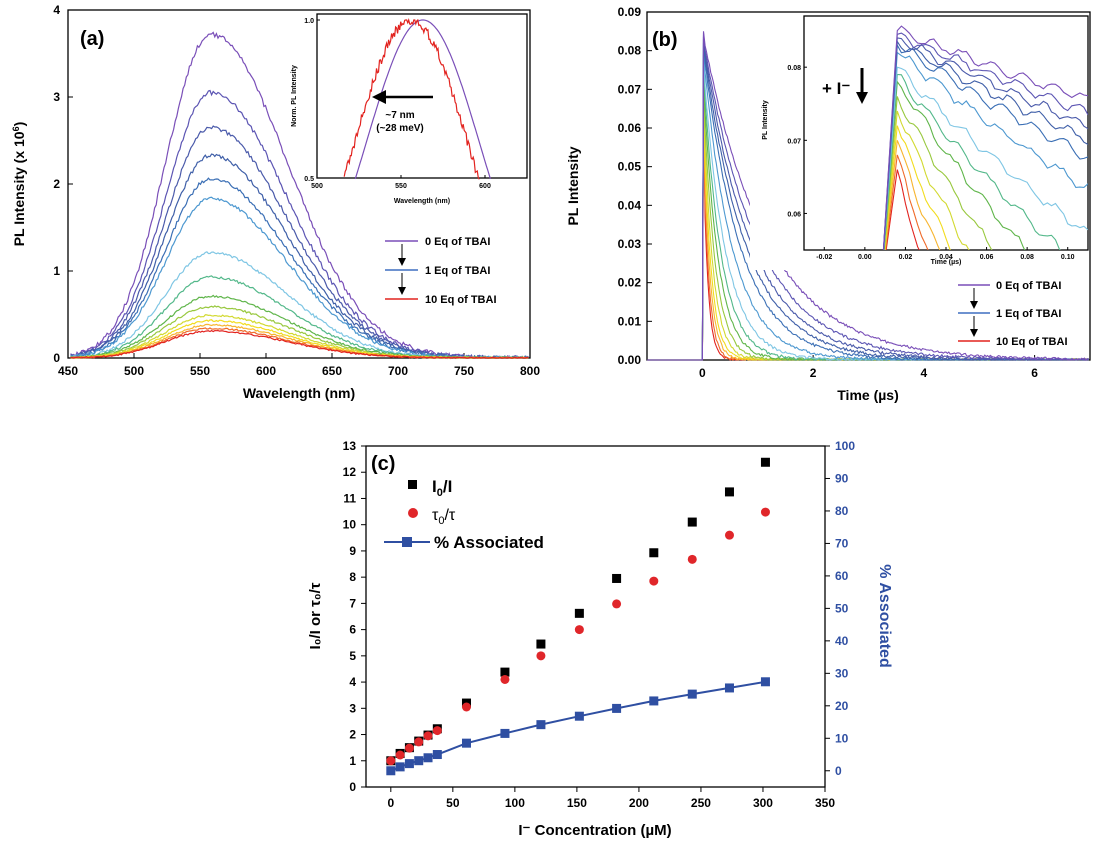  I want to click on panel-c-legend: I0/I τ0/τ % Associated, so click(464, 514).